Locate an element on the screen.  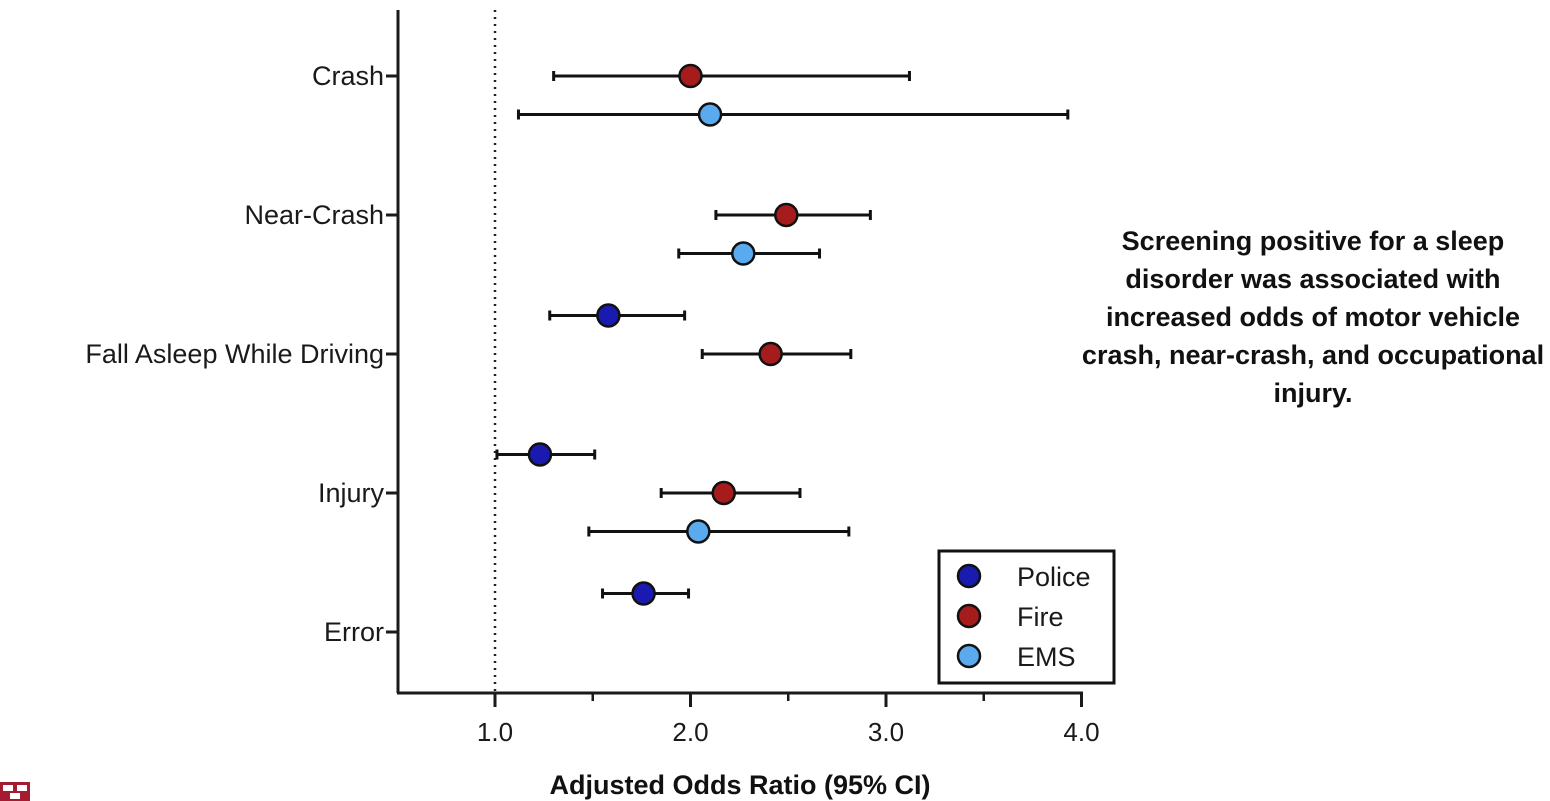
point-injury-police is located at coordinates (540, 454).